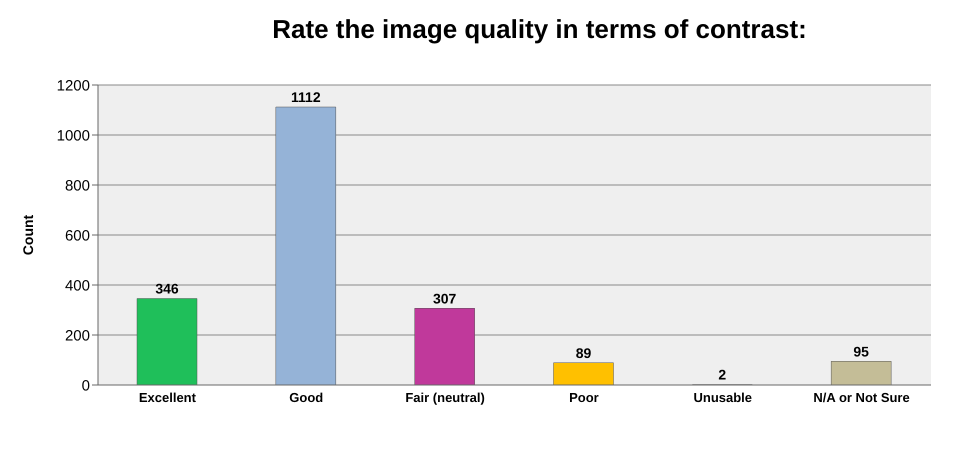 The width and height of the screenshot is (959, 455). I want to click on y-tick-label: 1200, so click(73, 85).